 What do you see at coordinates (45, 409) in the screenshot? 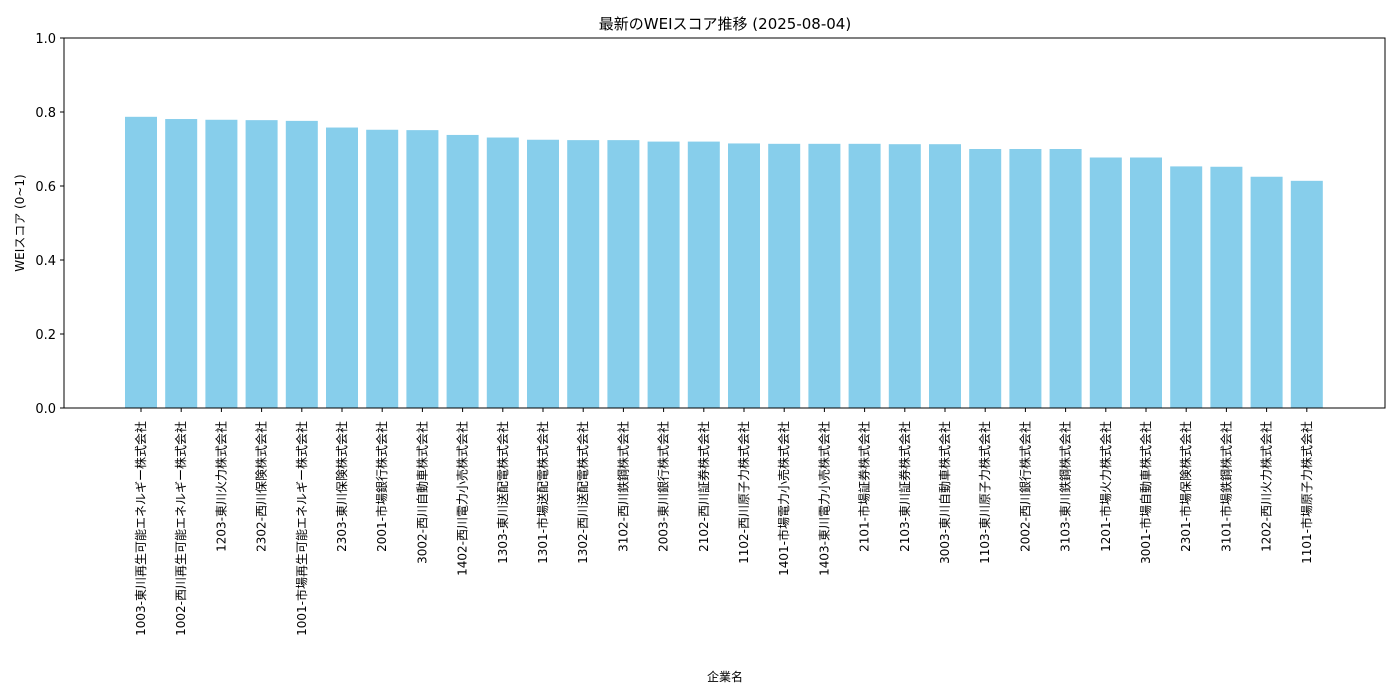
I see `y-tick-label: 0.0` at bounding box center [45, 409].